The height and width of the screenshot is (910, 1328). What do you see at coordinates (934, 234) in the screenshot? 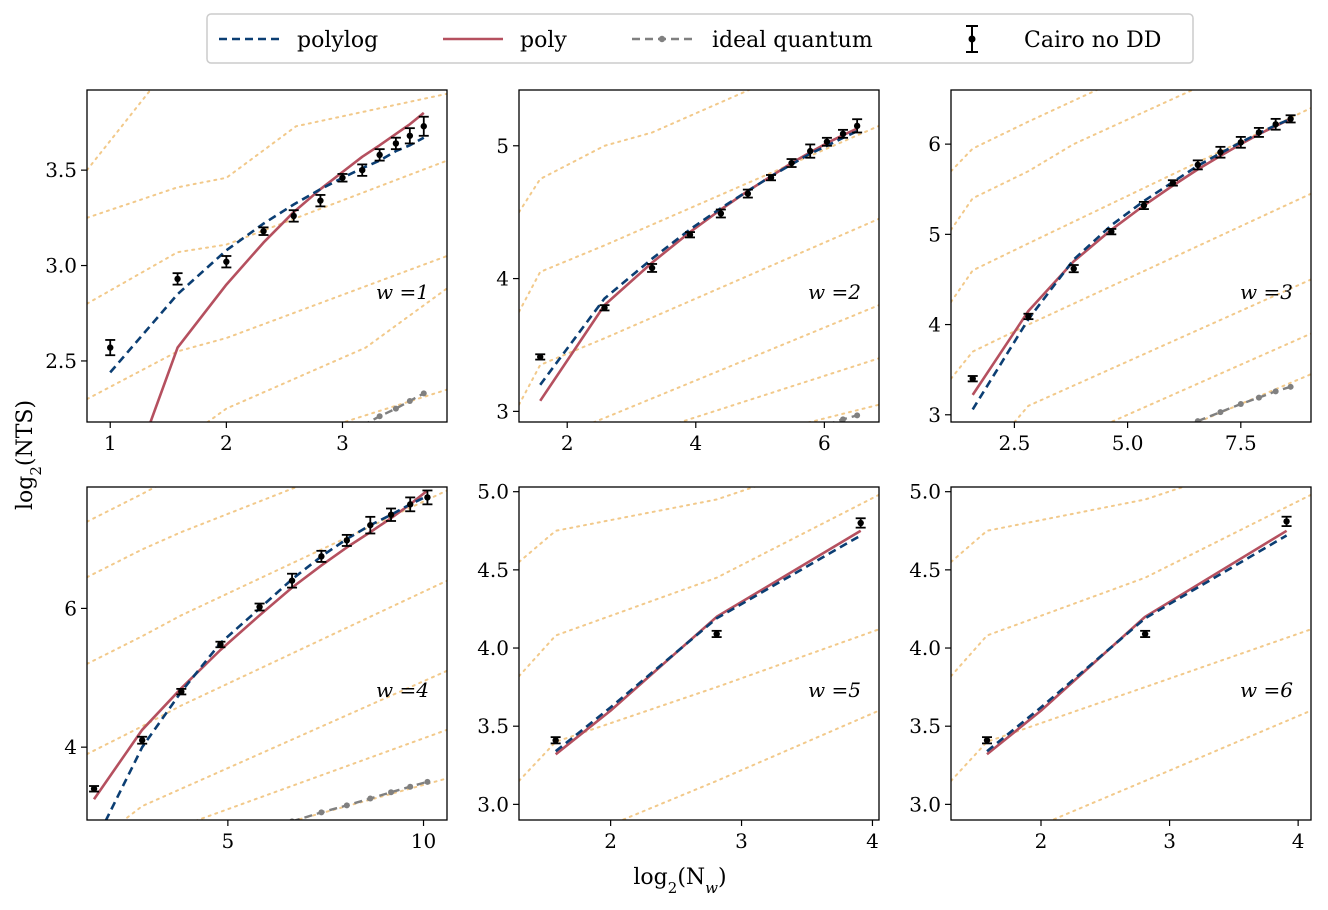
I see `y-tick-label: 5` at bounding box center [934, 234].